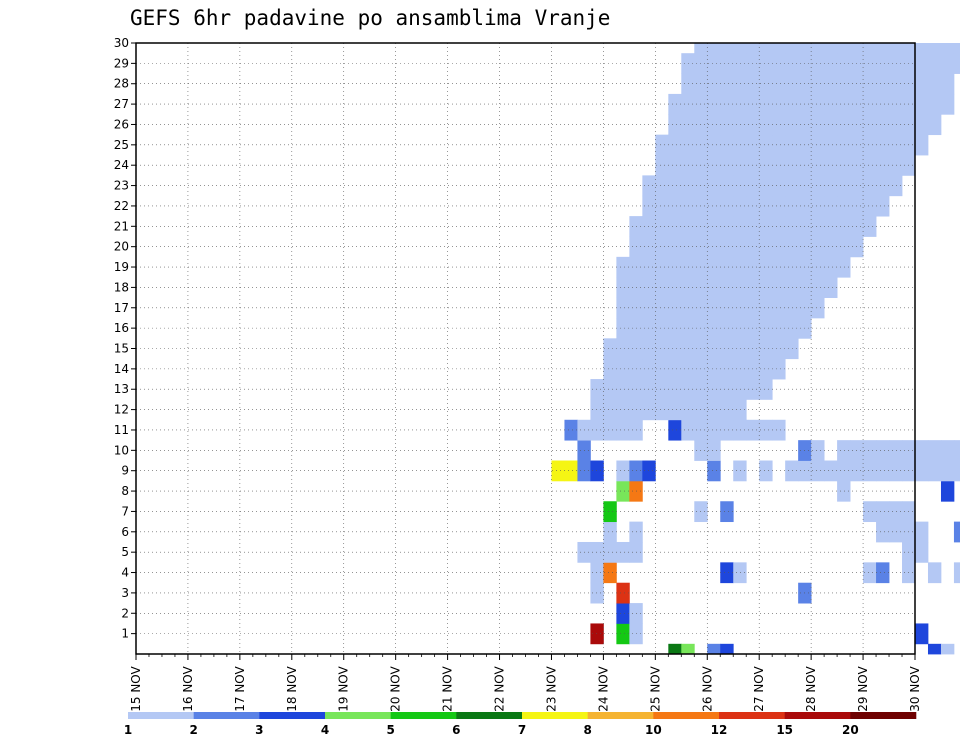 The height and width of the screenshot is (742, 960). I want to click on x-tick-label: 25 NOV, so click(655, 688).